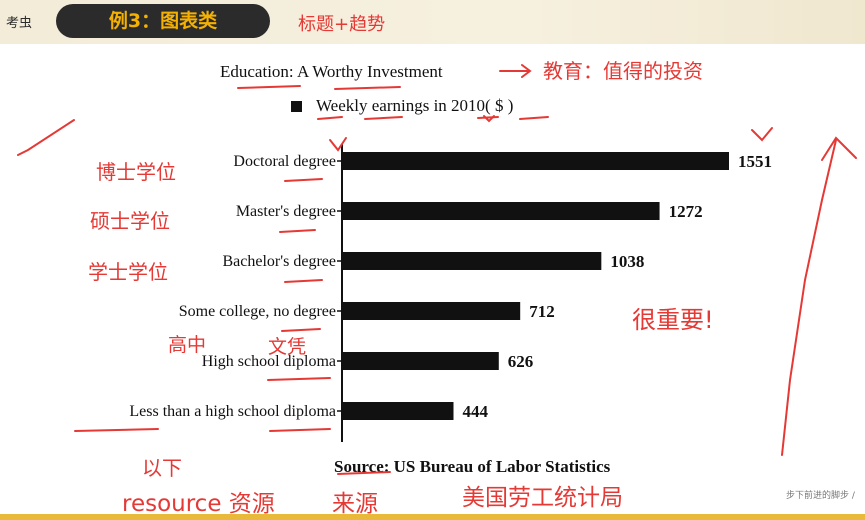  Describe the element at coordinates (673, 320) in the screenshot. I see `note-important: 很重要!` at that location.